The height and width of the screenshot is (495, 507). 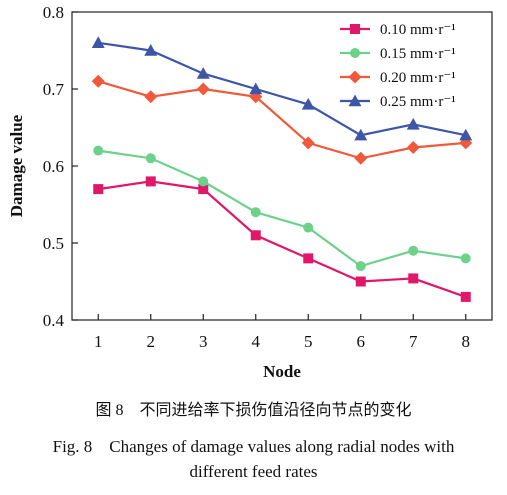 What do you see at coordinates (54, 89) in the screenshot?
I see `y-tick-label: 0.7` at bounding box center [54, 89].